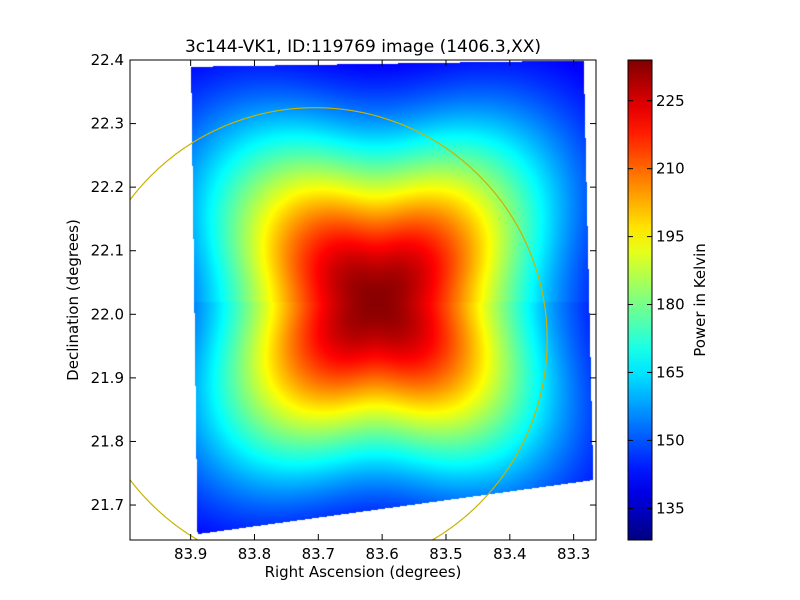 This screenshot has height=600, width=800. Describe the element at coordinates (363, 47) in the screenshot. I see `chart-title: 3c144-VK1, ID:119769 image (1406.3,XX)` at that location.